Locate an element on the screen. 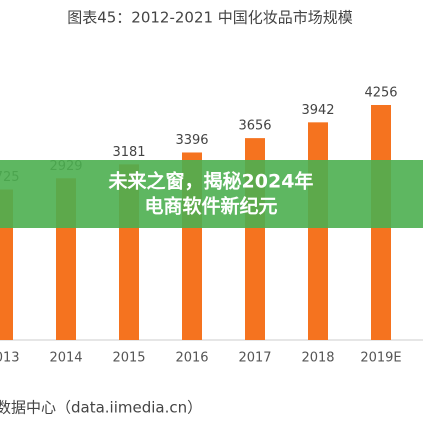 The image size is (423, 423). x-tick-label: 2018 is located at coordinates (317, 358).